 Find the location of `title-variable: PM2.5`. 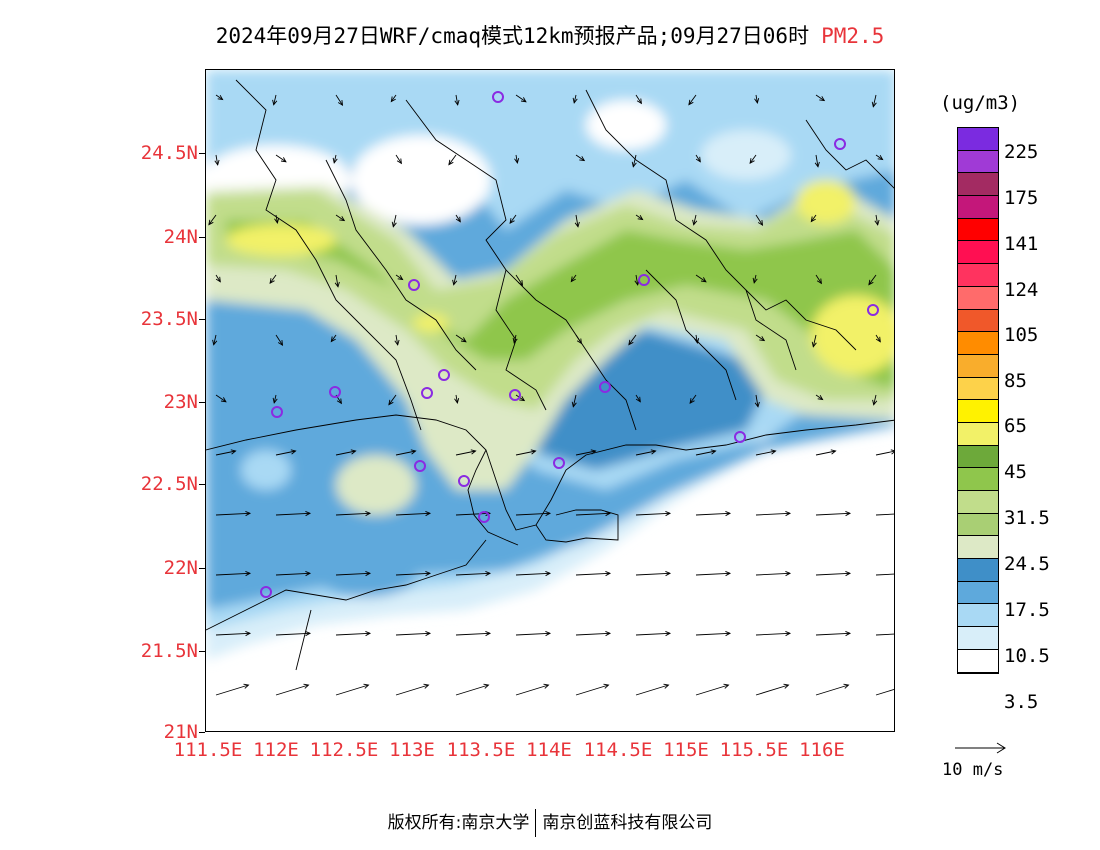

title-variable: PM2.5 is located at coordinates (853, 36).